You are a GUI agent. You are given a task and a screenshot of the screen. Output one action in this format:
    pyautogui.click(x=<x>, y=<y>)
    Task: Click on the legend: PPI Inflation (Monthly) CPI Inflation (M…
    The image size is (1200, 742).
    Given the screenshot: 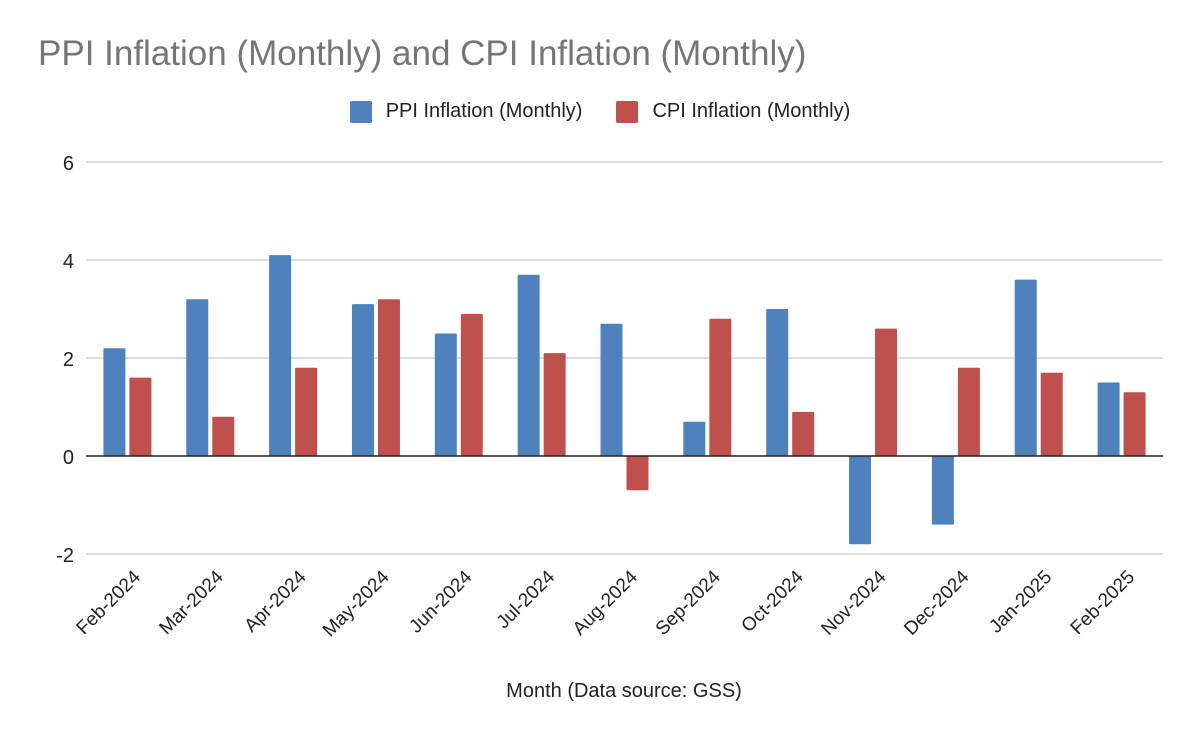 What is the action you would take?
    pyautogui.click(x=600, y=111)
    